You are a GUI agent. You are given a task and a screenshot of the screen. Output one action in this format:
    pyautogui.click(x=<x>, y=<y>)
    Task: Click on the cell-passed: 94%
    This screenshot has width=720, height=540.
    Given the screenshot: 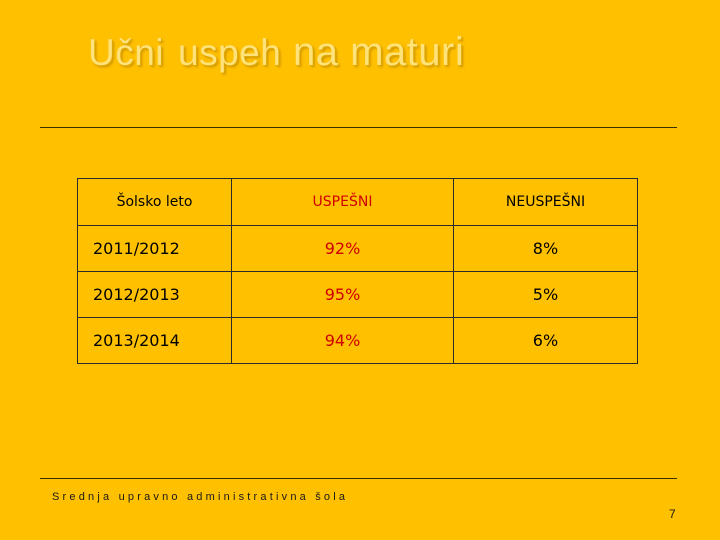 What is the action you would take?
    pyautogui.click(x=342, y=340)
    